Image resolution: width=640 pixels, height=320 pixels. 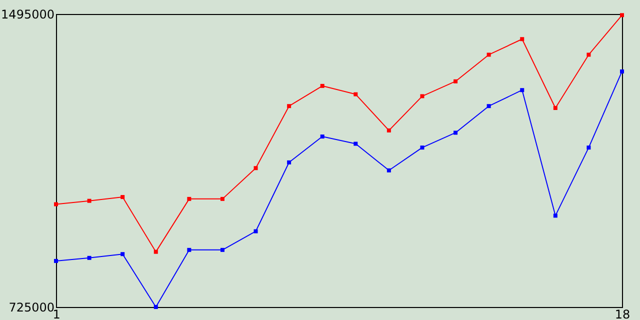 I want to click on y-tick-label: 1495000, so click(x=27, y=15).